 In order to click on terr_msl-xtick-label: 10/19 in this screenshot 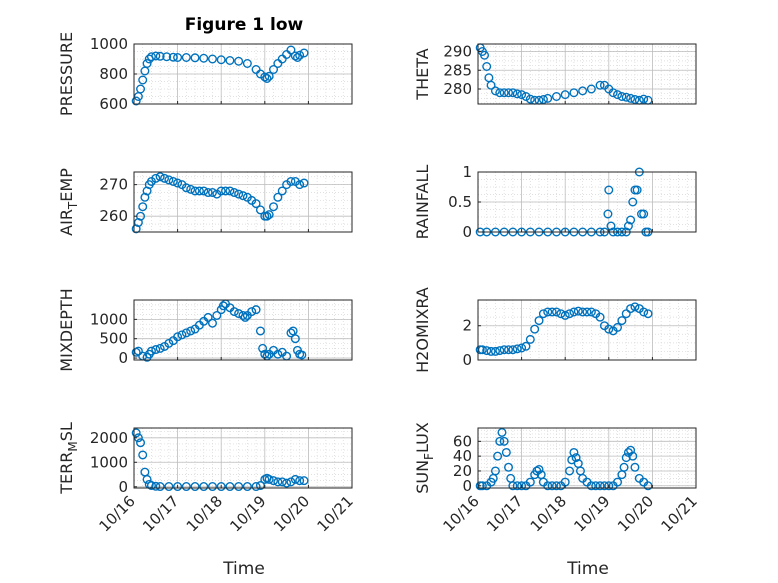, I will do `click(247, 513)`.